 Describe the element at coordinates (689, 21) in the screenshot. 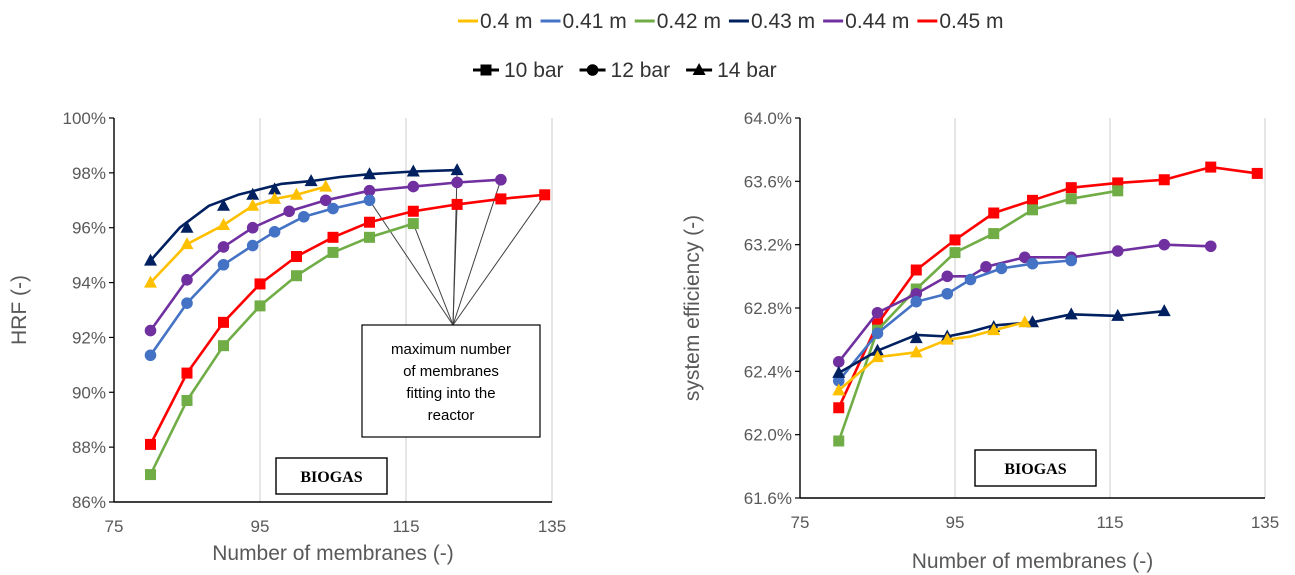

I see `legend-label-2: 0.42 m` at that location.